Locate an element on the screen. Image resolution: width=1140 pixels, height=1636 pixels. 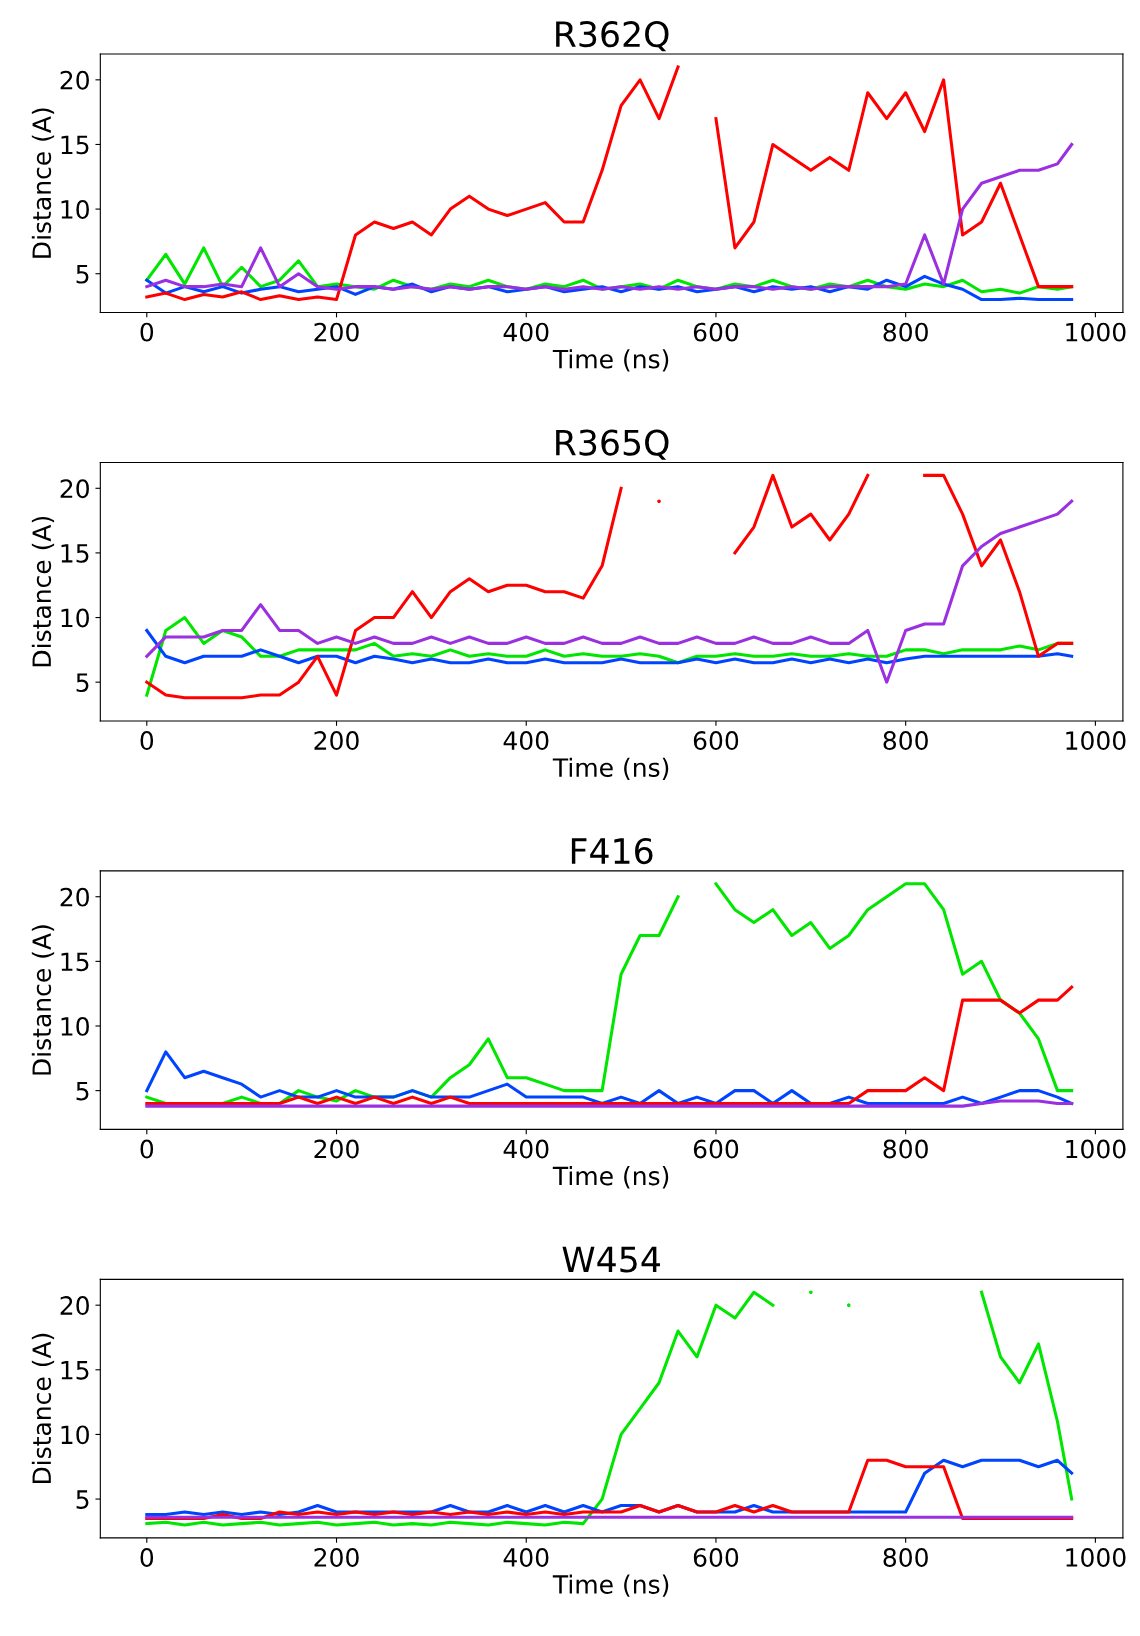
chart-title: F416 is located at coordinates (612, 851).